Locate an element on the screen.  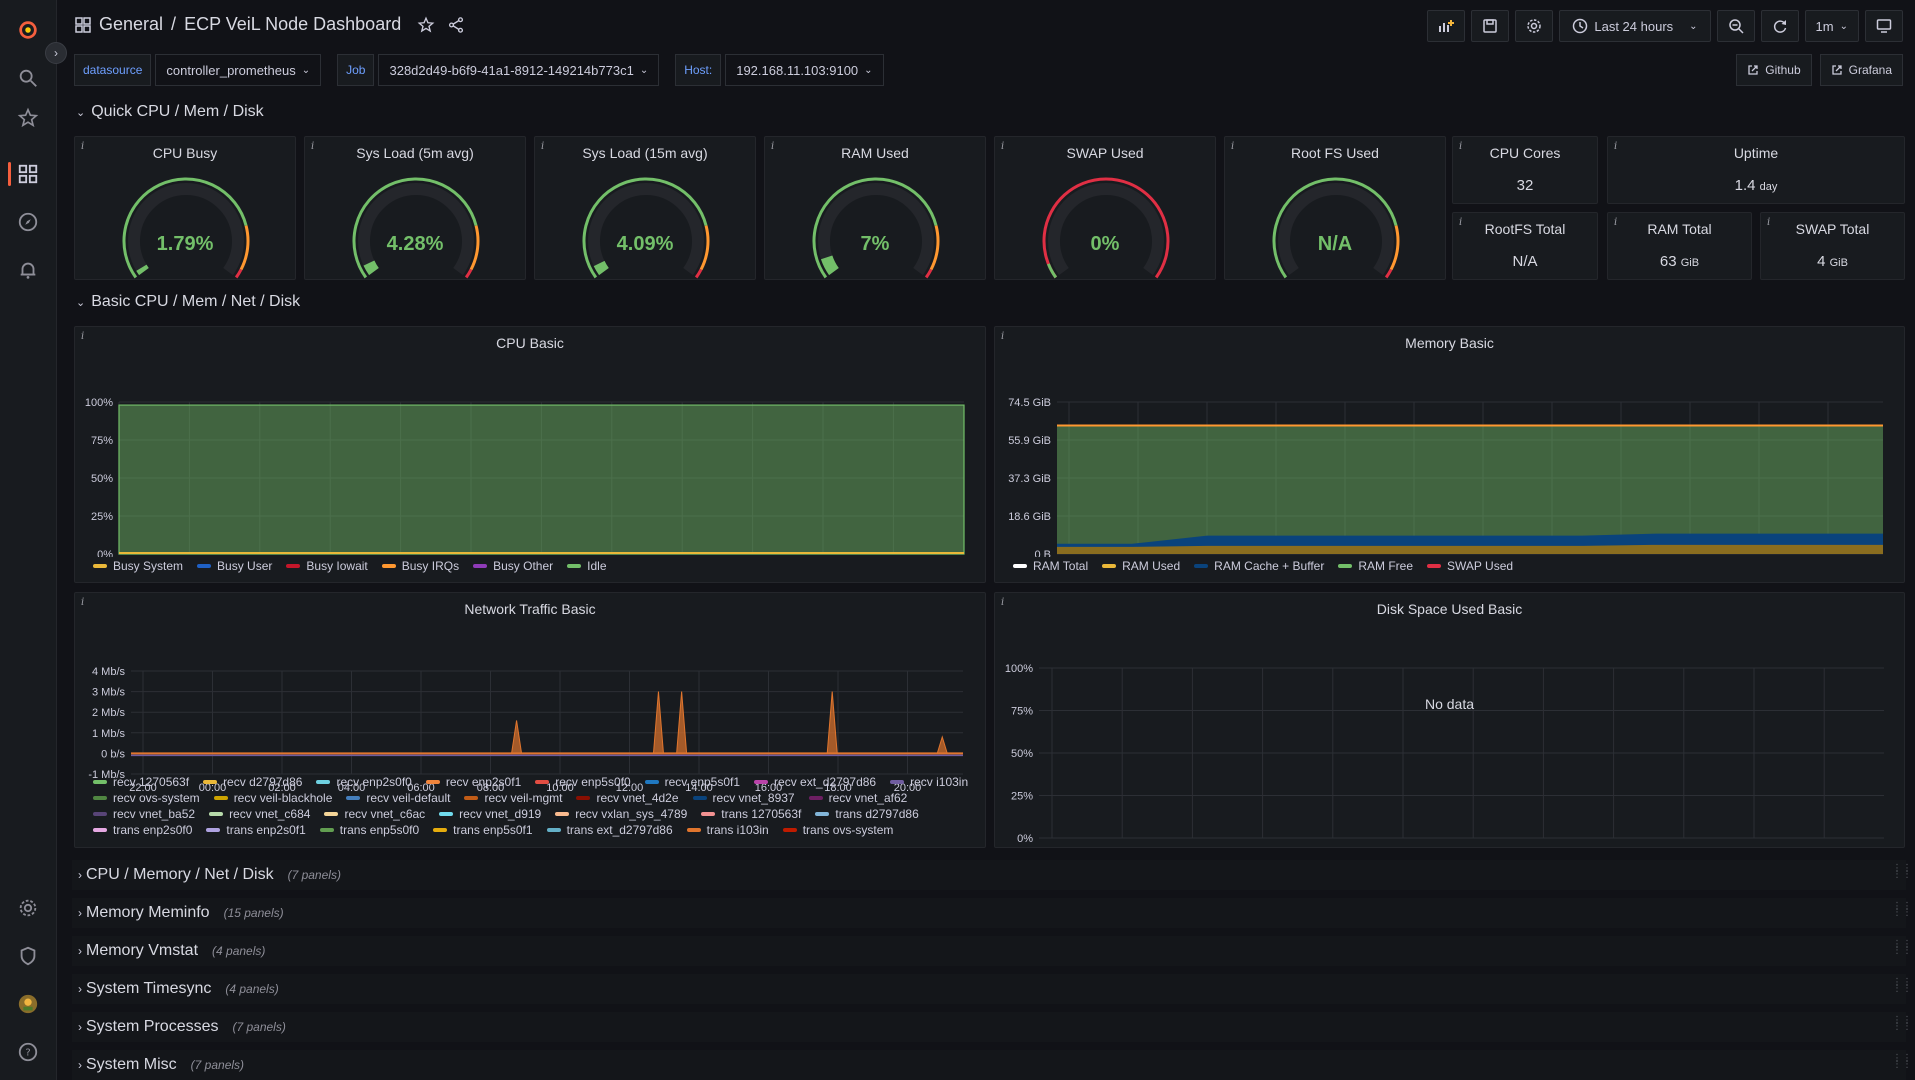
legend-item: recv enp5s0f0 is located at coordinates (583, 782).